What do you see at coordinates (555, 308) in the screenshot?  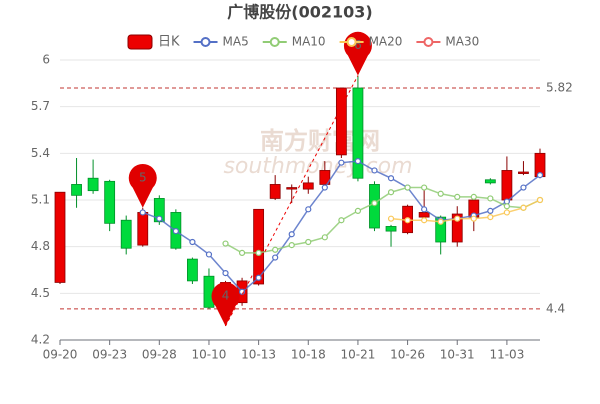 I see `mark-line-label: 4.4` at bounding box center [555, 308].